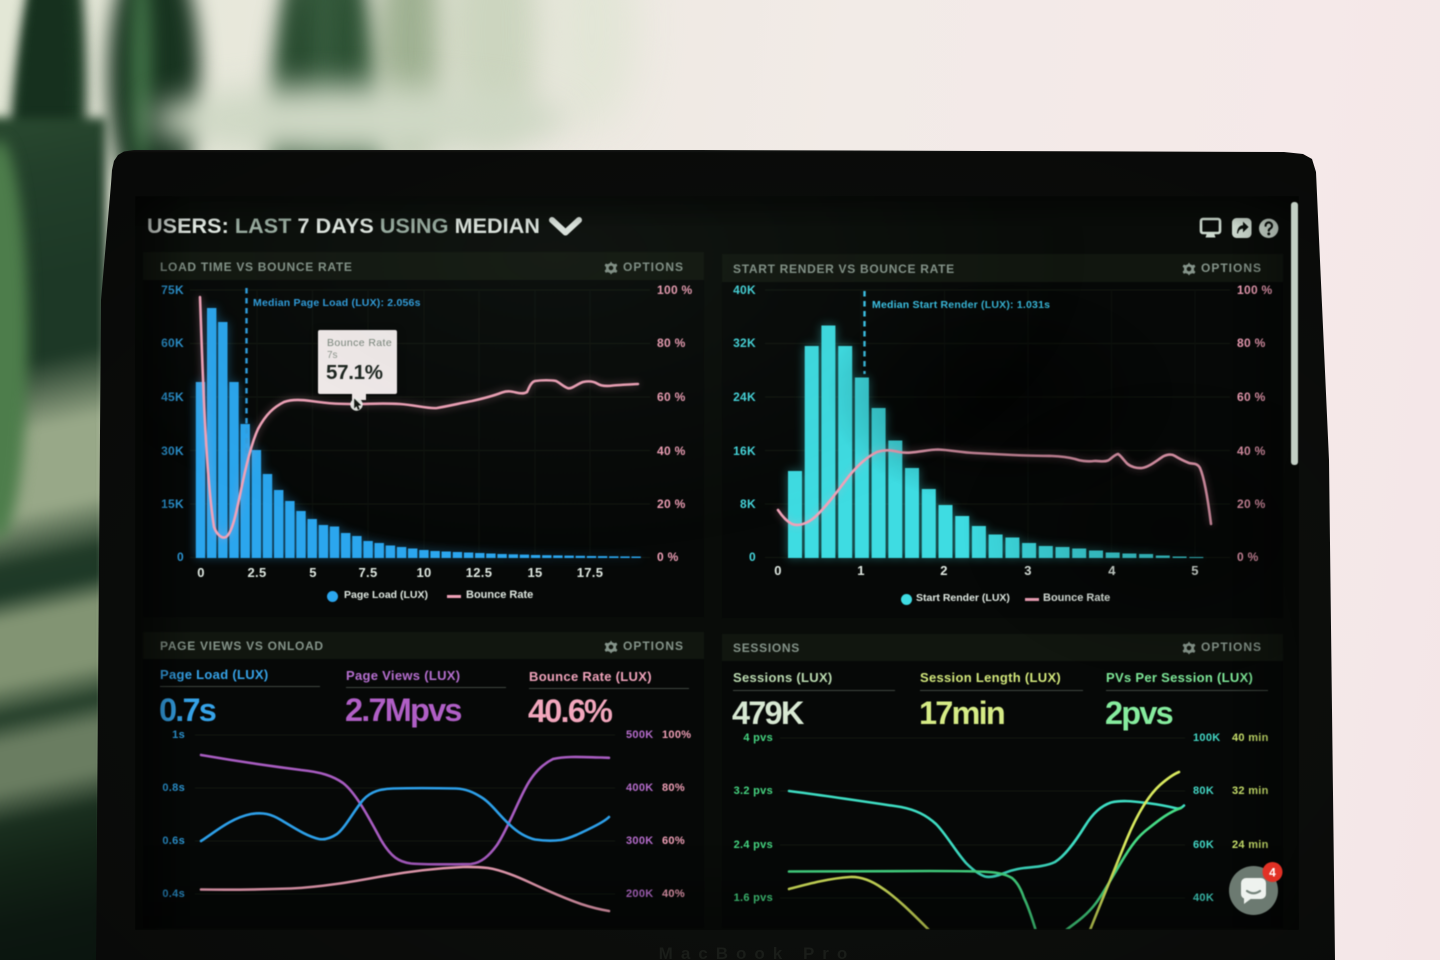  I want to click on svg-text: 4, so click(1272, 872).